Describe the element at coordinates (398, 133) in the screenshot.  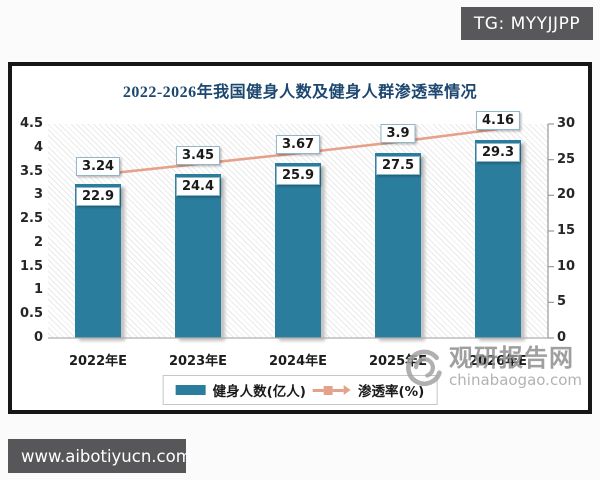
I see `bar-value-label: 3.9` at that location.